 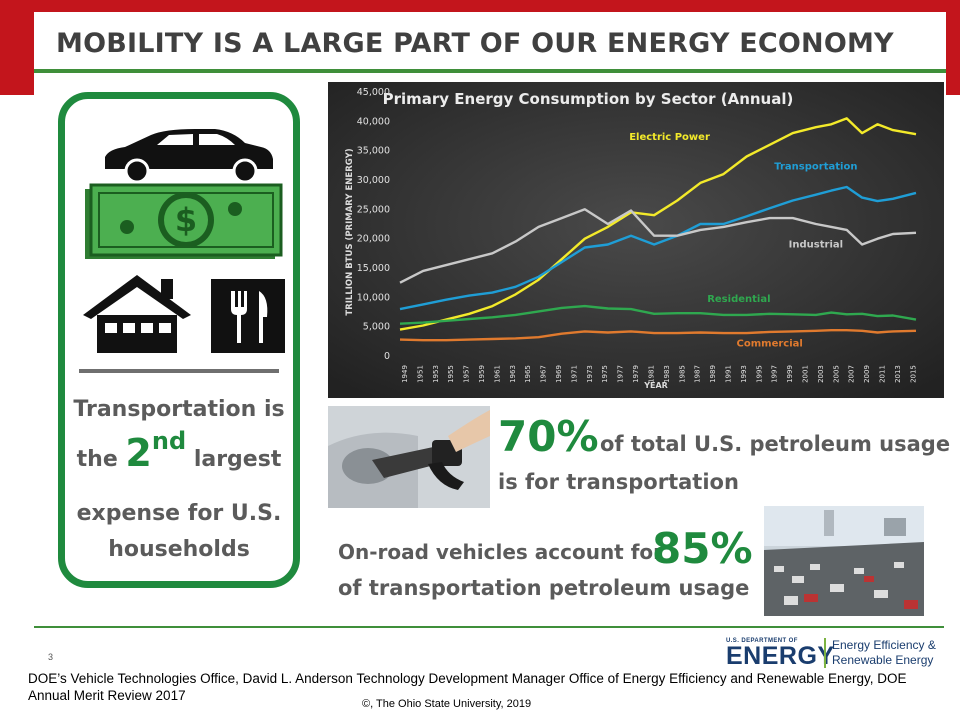 I want to click on x-tick-label: 1977, so click(x=621, y=374).